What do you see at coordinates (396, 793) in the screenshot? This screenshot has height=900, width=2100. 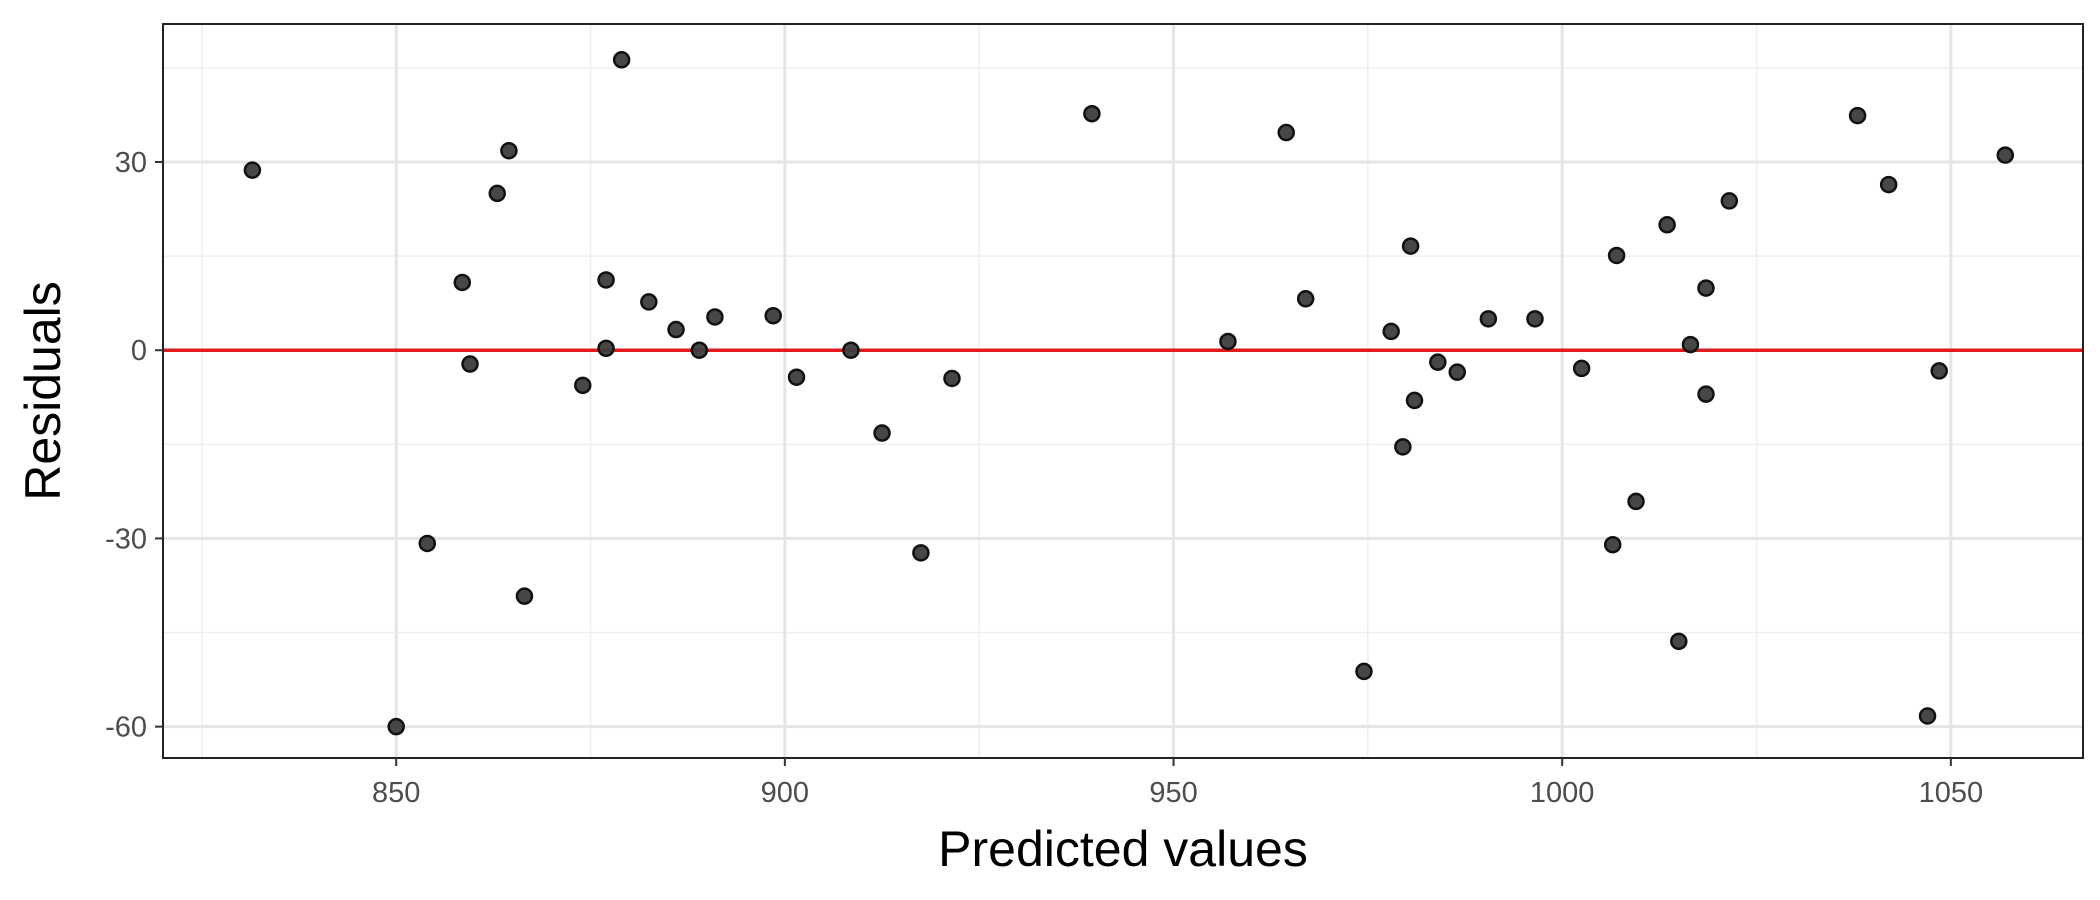 I see `x-tick-label: 850` at bounding box center [396, 793].